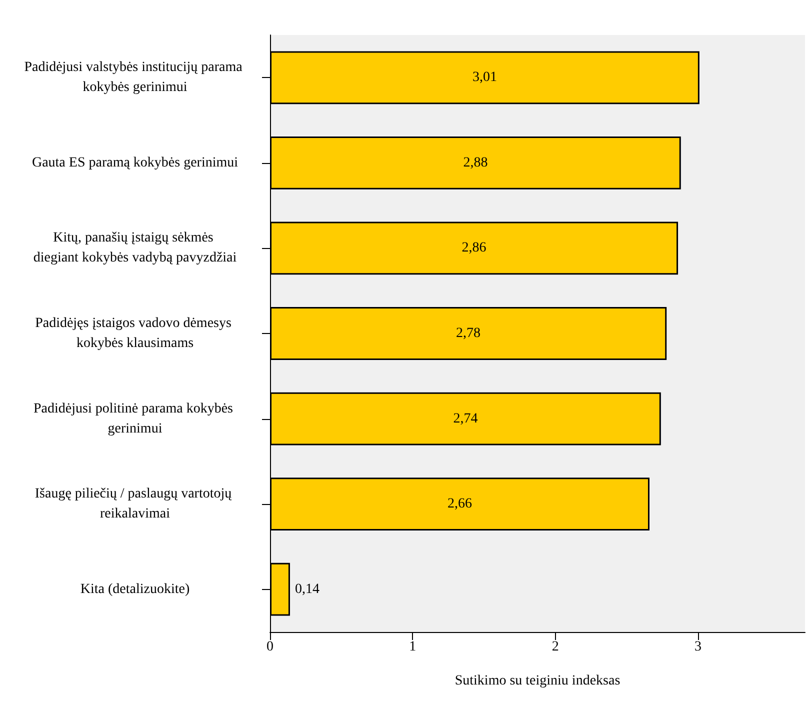 The image size is (806, 702). What do you see at coordinates (484, 78) in the screenshot?
I see `data-label: 3,01` at bounding box center [484, 78].